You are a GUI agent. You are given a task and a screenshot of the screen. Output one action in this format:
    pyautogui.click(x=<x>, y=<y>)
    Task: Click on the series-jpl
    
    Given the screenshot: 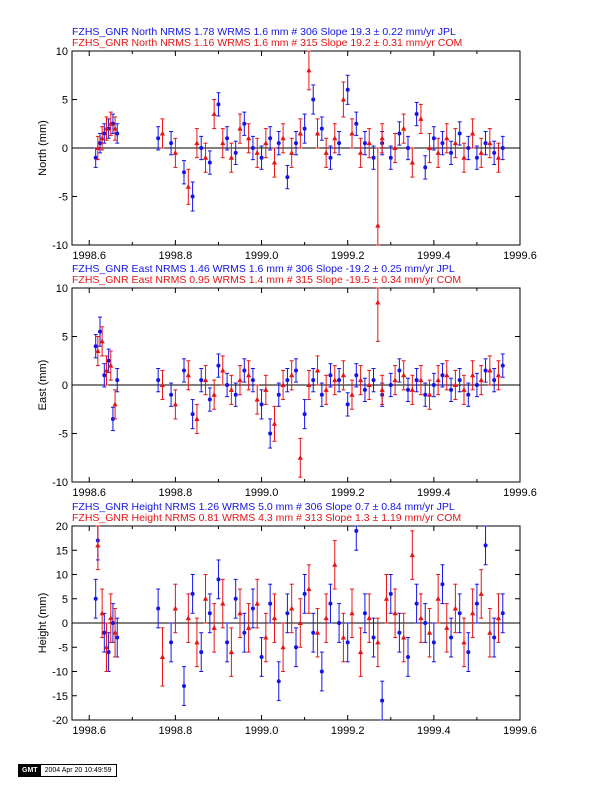 What is the action you would take?
    pyautogui.click(x=299, y=382)
    